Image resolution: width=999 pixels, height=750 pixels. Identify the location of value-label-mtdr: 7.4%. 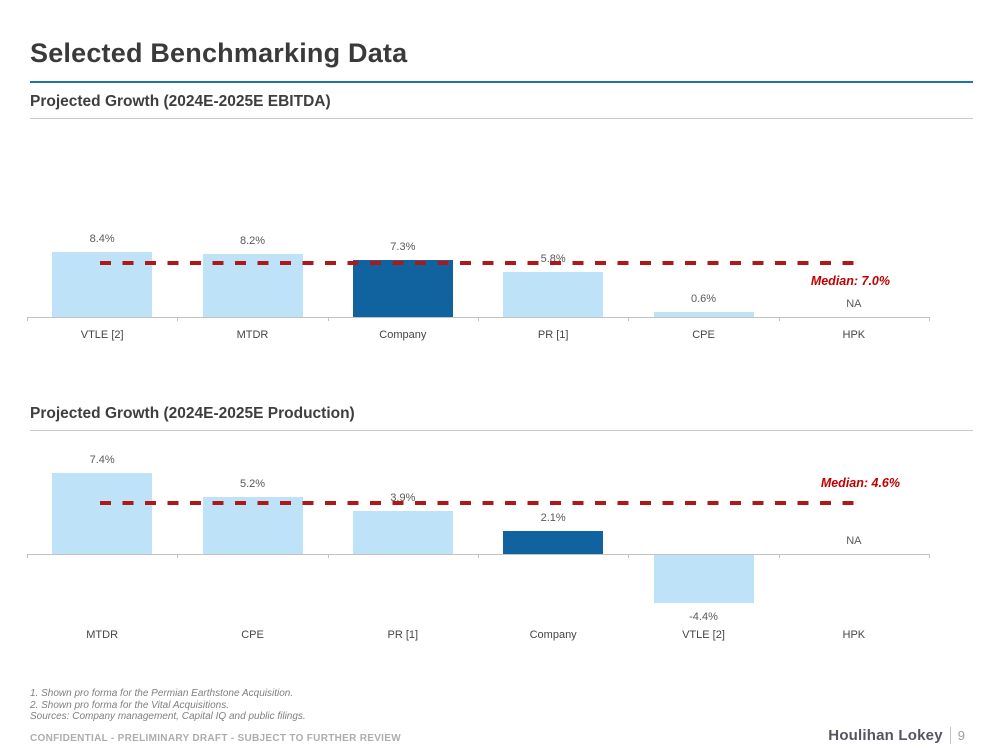
(102, 459).